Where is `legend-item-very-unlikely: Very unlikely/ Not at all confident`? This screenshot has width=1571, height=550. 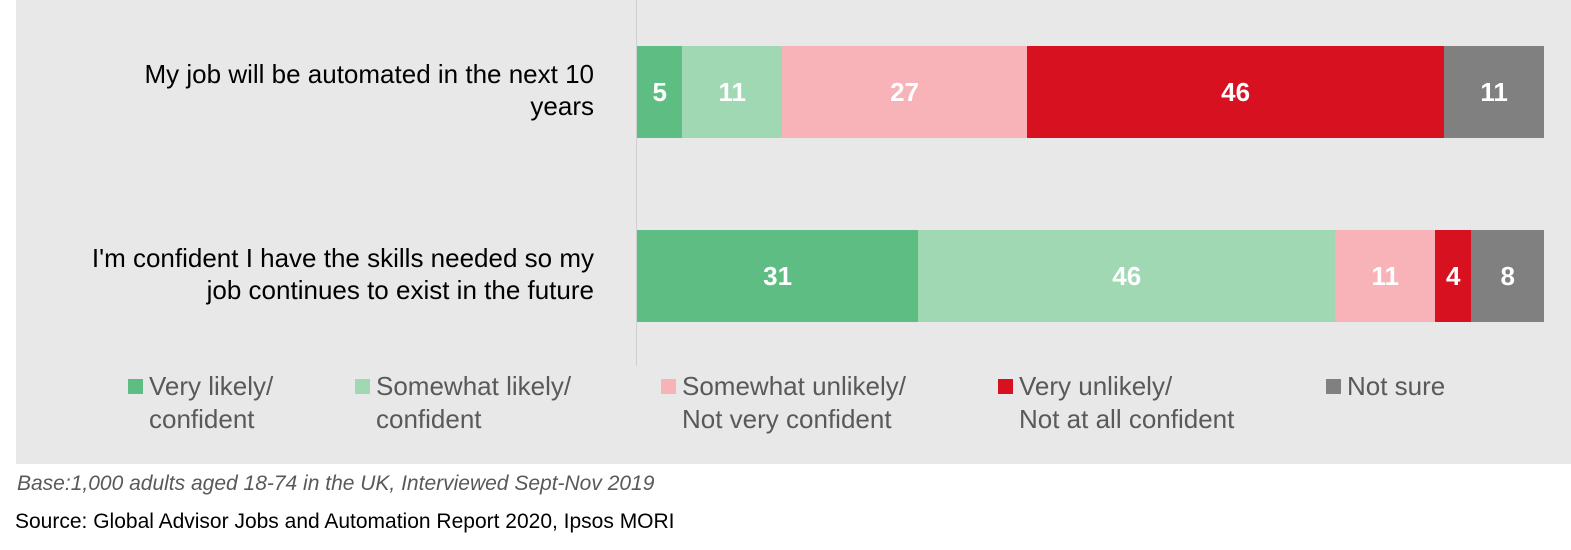 legend-item-very-unlikely: Very unlikely/ Not at all confident is located at coordinates (1116, 403).